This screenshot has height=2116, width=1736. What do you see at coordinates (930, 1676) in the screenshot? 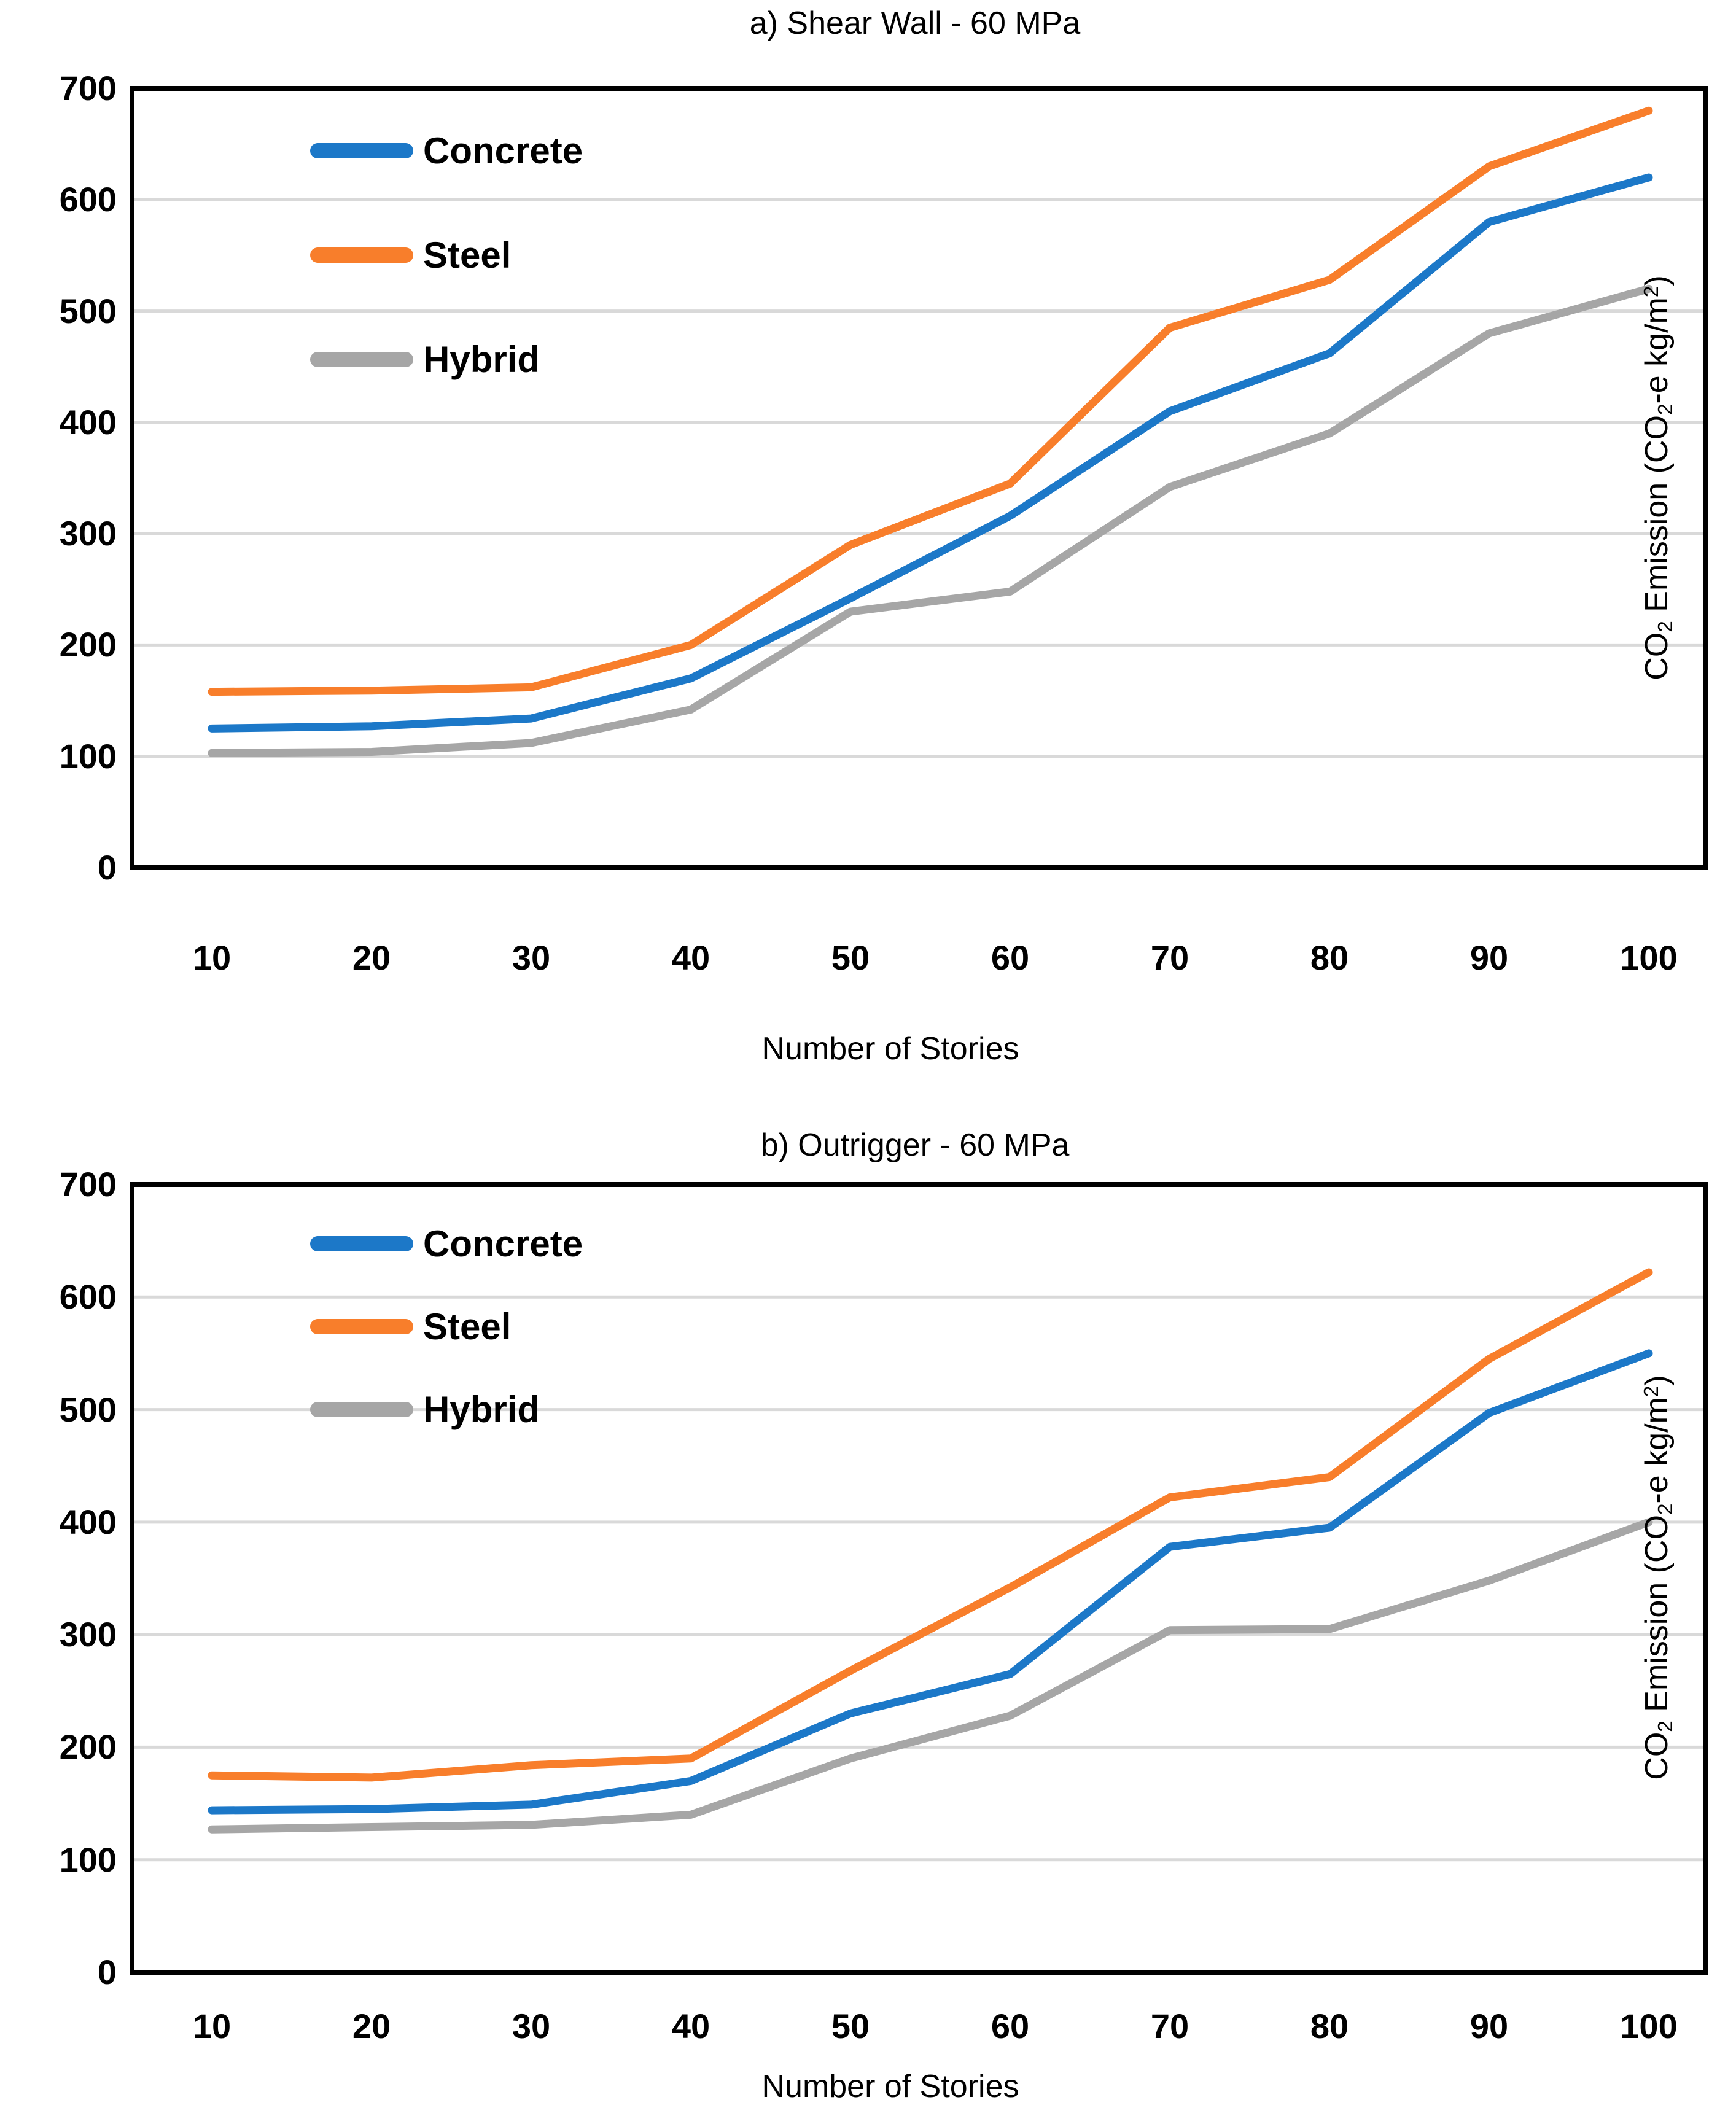
I see `series-line-hybrid` at bounding box center [930, 1676].